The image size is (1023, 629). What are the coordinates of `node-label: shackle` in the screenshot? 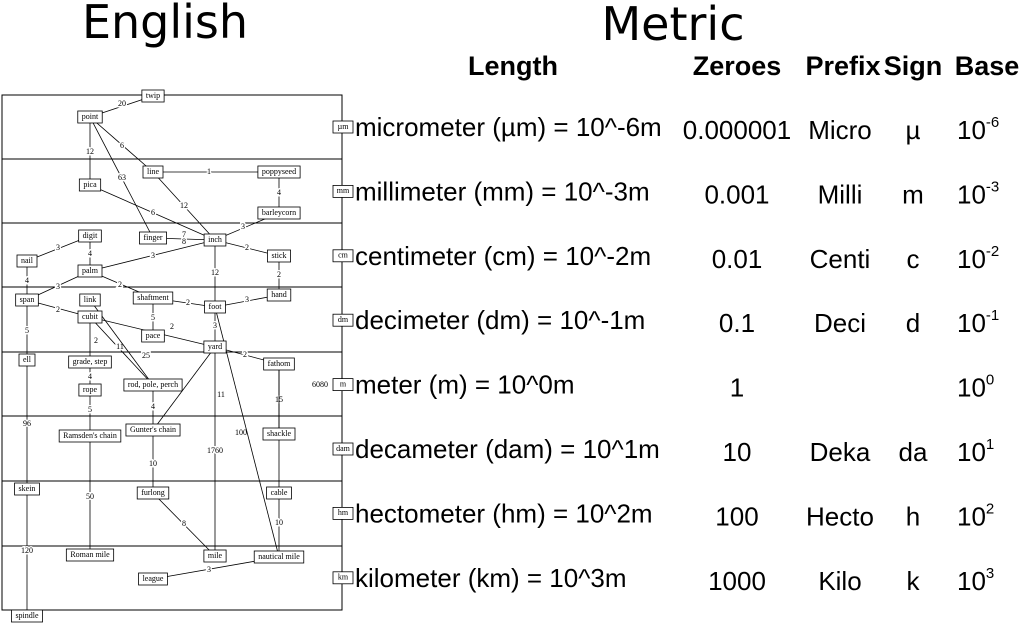 It's located at (279, 433).